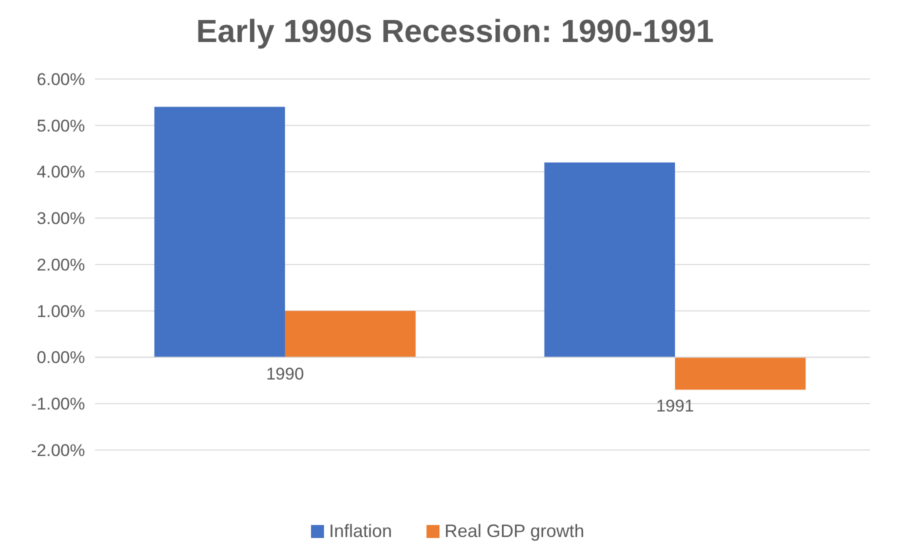  Describe the element at coordinates (455, 31) in the screenshot. I see `chart-title: Early 1990s Recession: 1990-1991` at that location.